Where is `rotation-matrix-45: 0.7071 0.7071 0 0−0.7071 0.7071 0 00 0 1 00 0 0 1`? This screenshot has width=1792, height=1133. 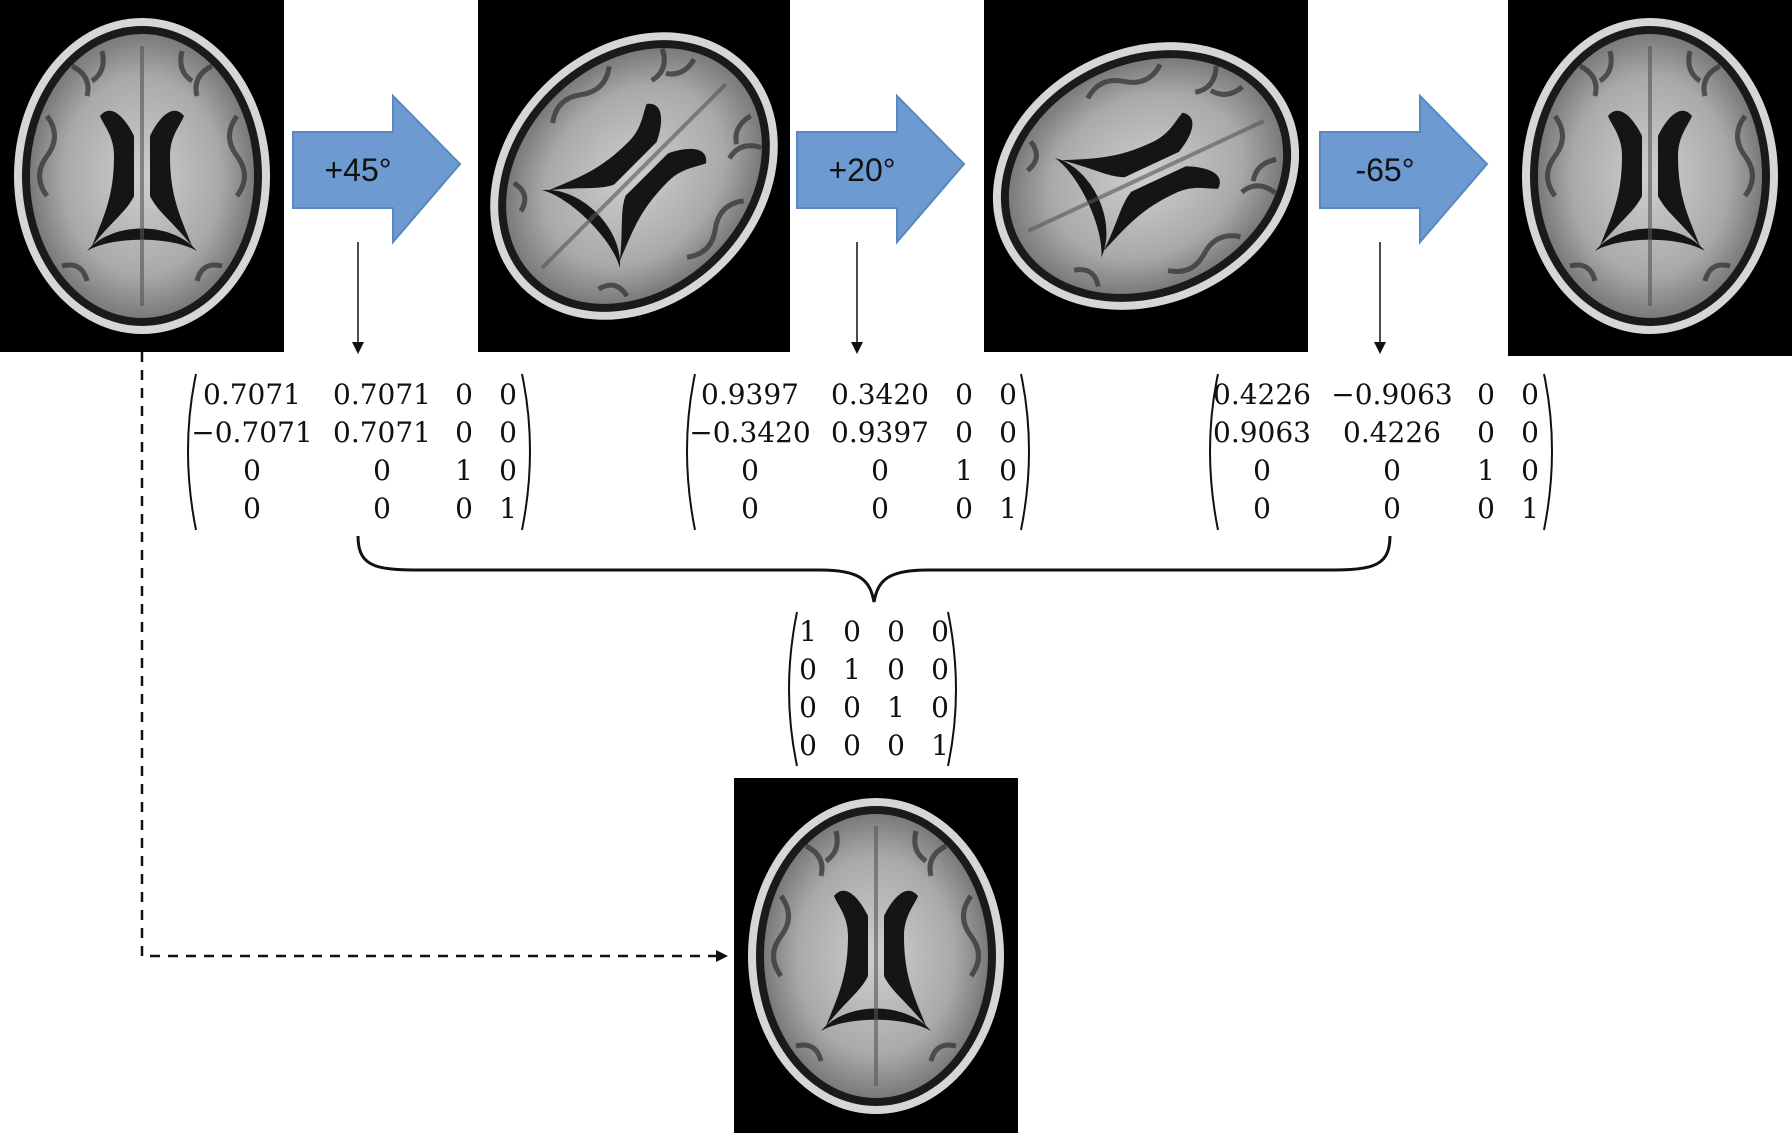
rotation-matrix-45: 0.7071 0.7071 0 0−0.7071 0.7071 0 00 0 1 00 0 0 1 is located at coordinates (354, 451).